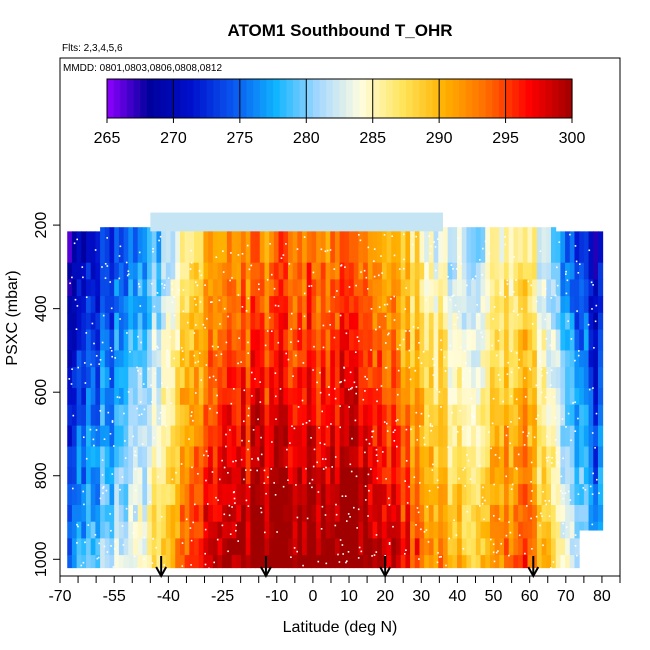 This screenshot has width=650, height=650. Describe the element at coordinates (334, 590) in the screenshot. I see `x-axis: -70 -55 -40 -25 -10 0 10 20 30 40 50 60 70 80` at that location.